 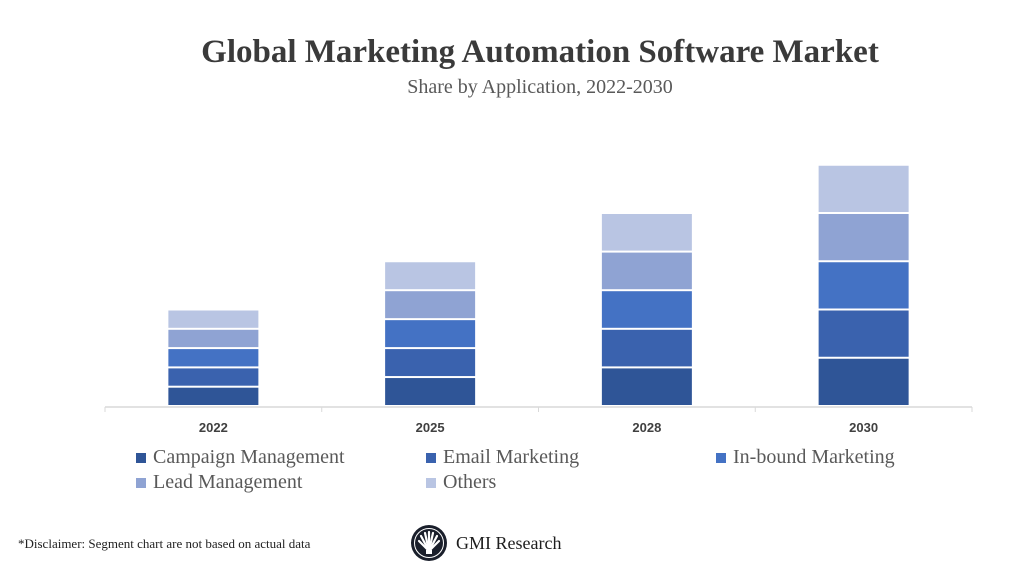 What do you see at coordinates (863, 427) in the screenshot?
I see `x-tick-label: 2030` at bounding box center [863, 427].